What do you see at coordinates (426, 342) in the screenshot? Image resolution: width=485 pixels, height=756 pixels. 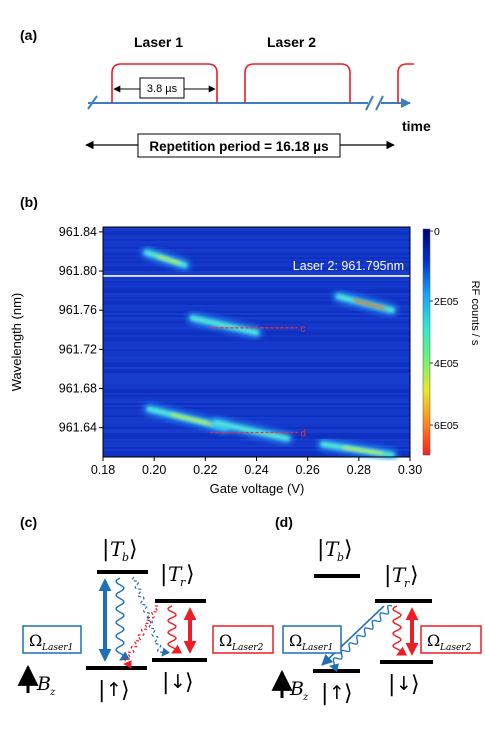 I see `colorbar` at bounding box center [426, 342].